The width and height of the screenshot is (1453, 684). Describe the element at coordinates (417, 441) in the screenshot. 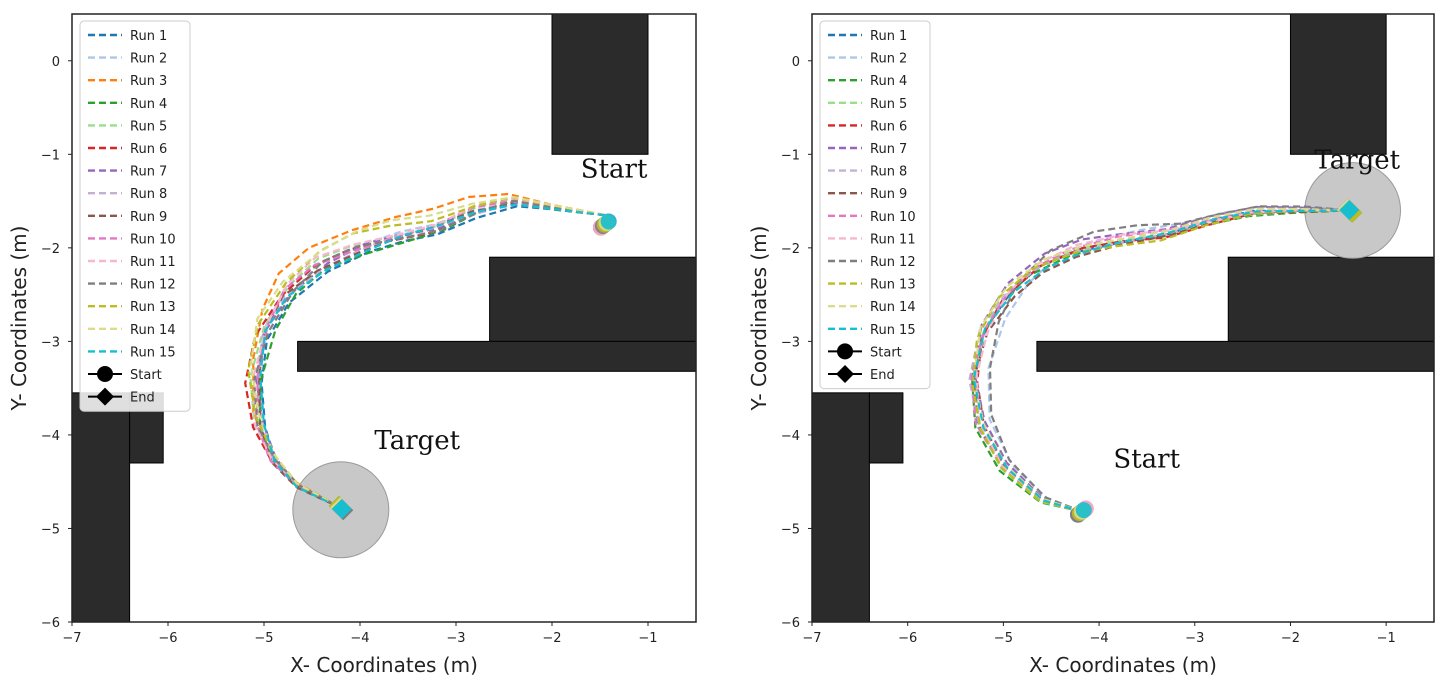

I see `annotation-target: Target` at that location.